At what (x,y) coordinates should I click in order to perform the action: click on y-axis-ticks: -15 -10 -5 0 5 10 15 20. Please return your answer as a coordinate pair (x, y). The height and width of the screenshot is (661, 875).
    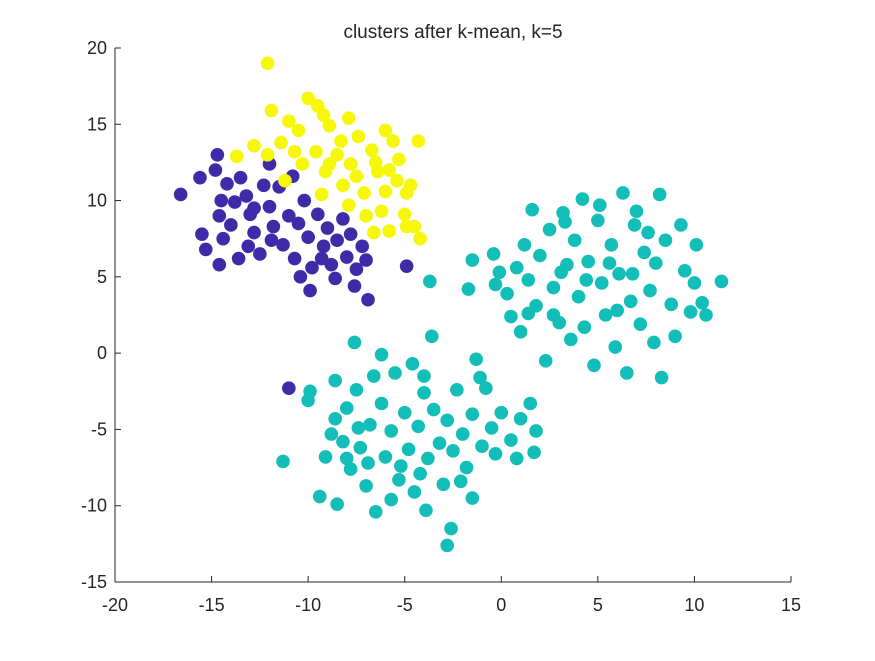
    Looking at the image, I should click on (101, 315).